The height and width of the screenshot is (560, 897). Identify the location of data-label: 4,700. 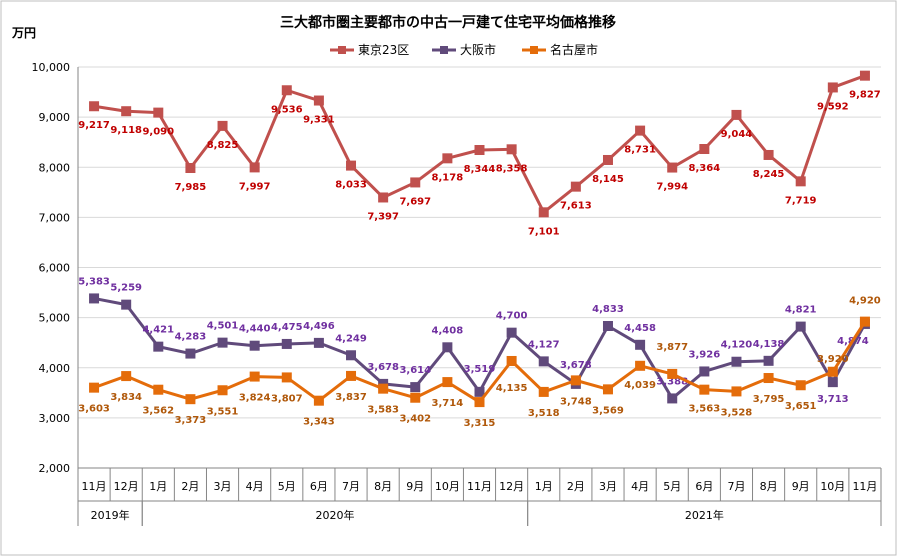
(512, 316).